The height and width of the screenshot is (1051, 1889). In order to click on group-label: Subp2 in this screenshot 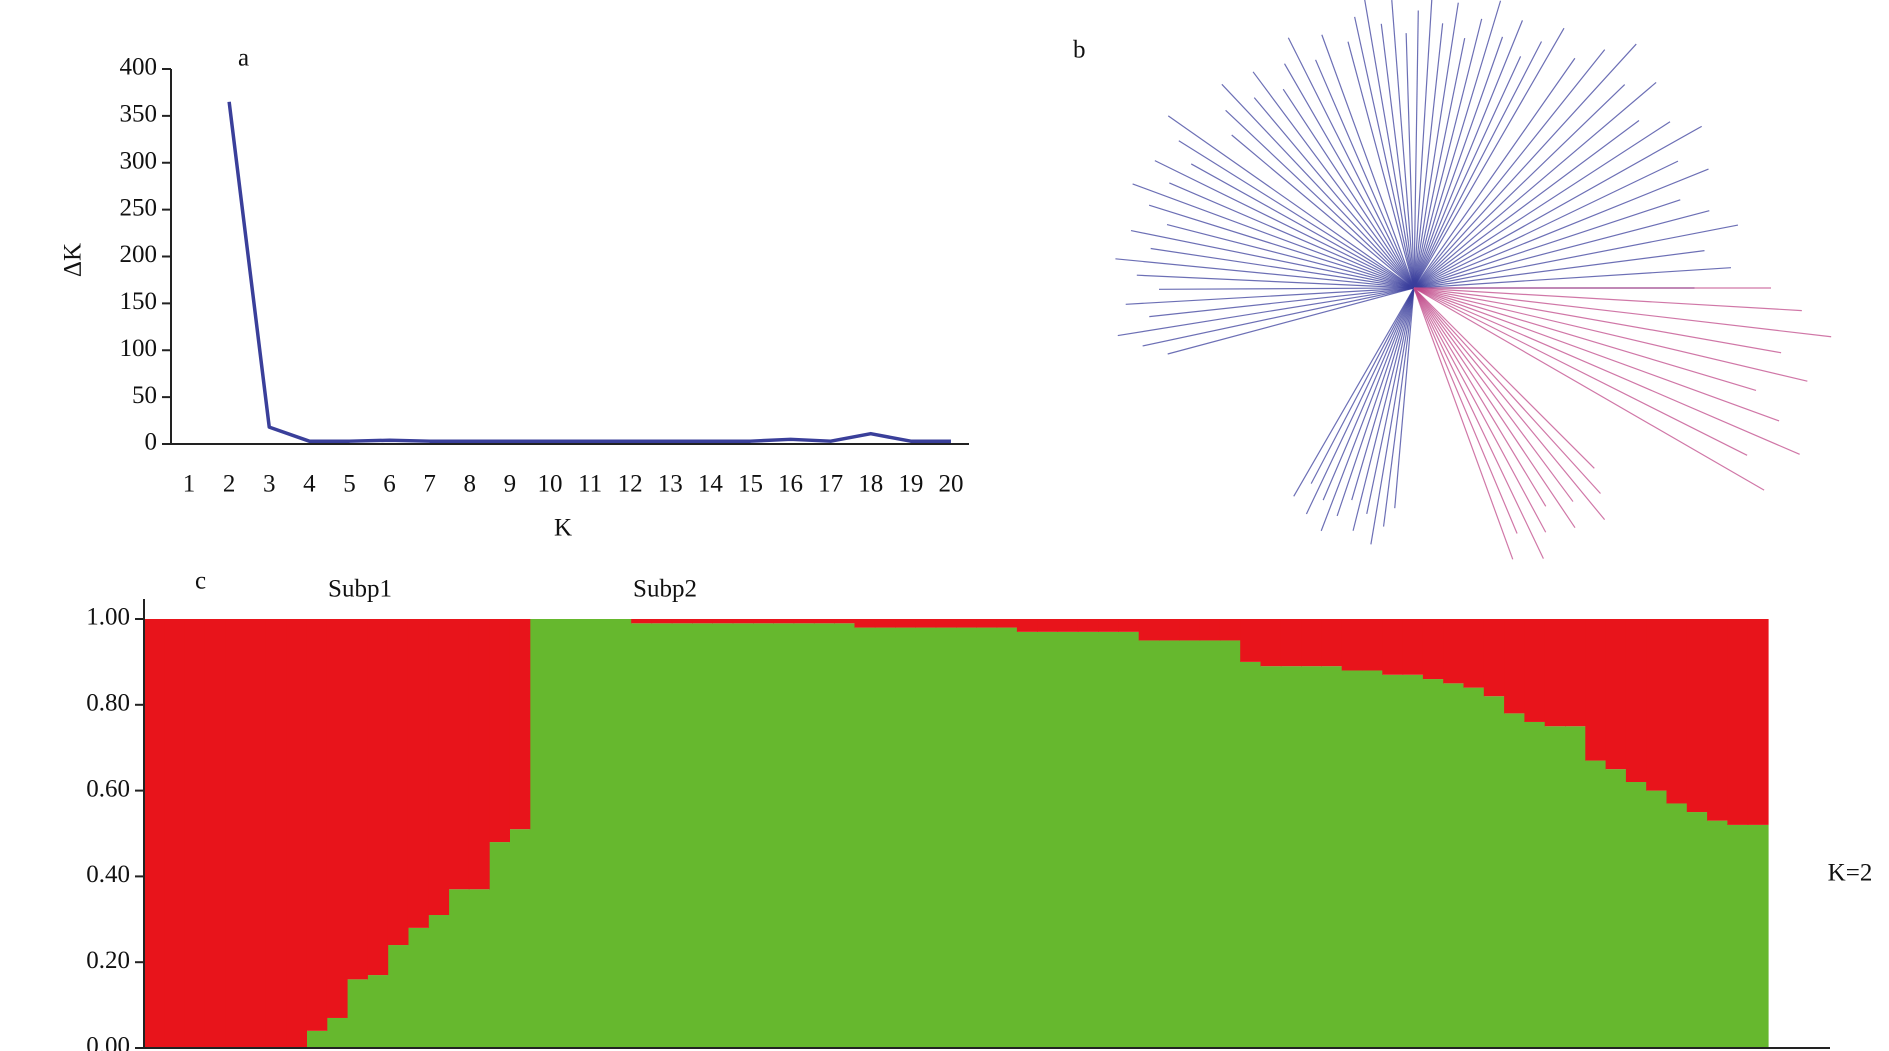, I will do `click(665, 589)`.